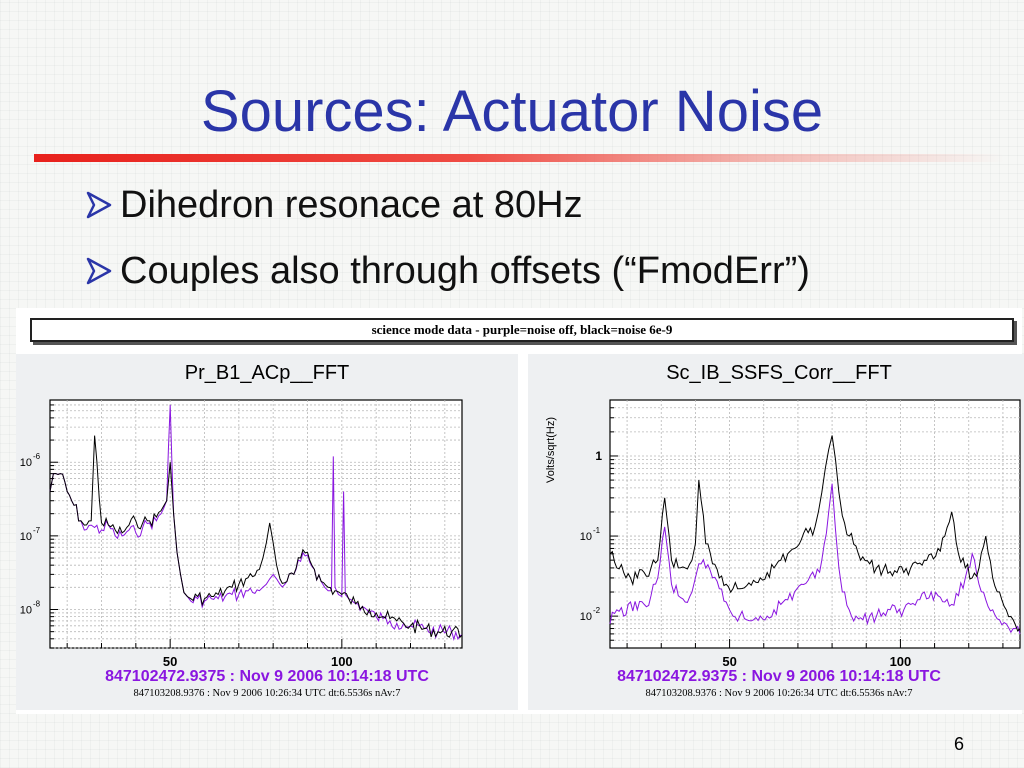 The height and width of the screenshot is (768, 1024). I want to click on y-tick-exponent: -2, so click(597, 610).